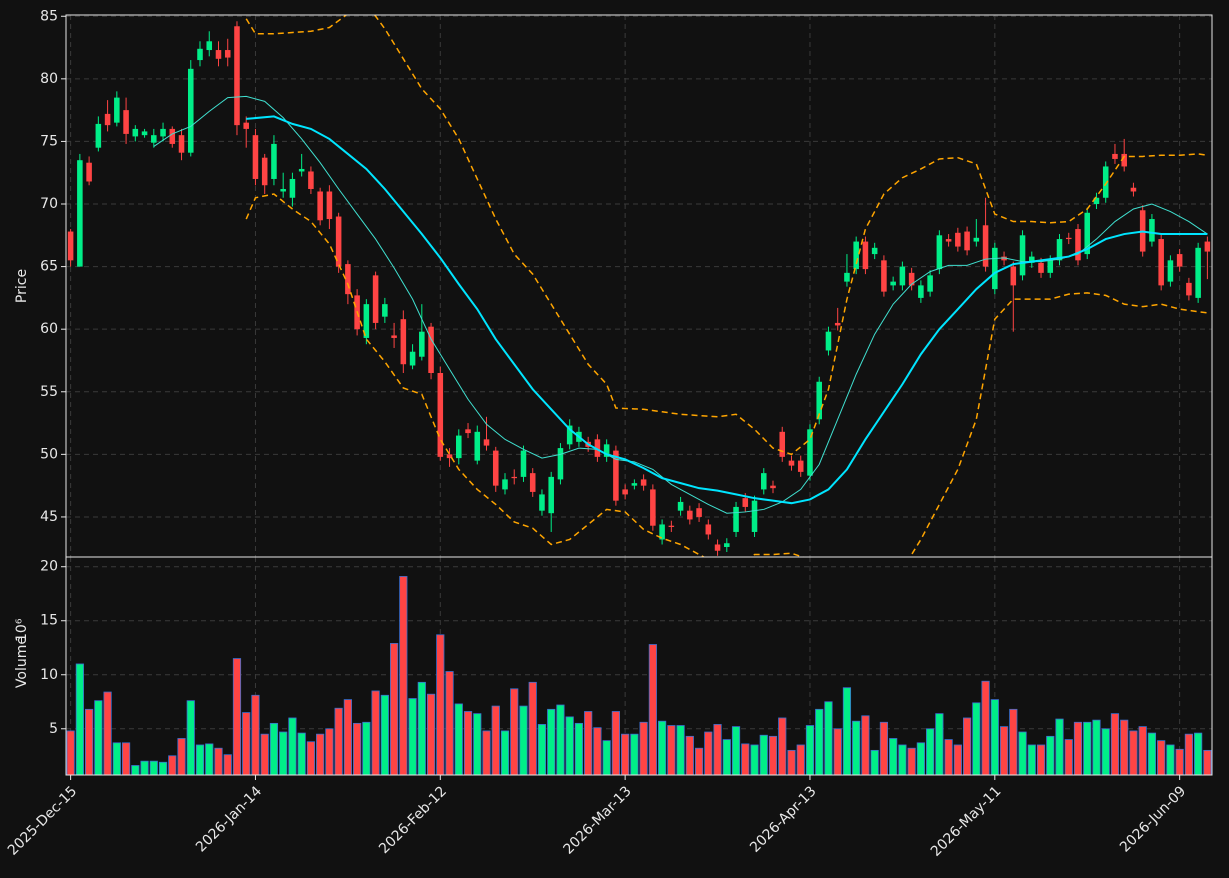 The height and width of the screenshot is (878, 1229). What do you see at coordinates (22, 630) in the screenshot?
I see `volume-scale-label: 10⁶` at bounding box center [22, 630].